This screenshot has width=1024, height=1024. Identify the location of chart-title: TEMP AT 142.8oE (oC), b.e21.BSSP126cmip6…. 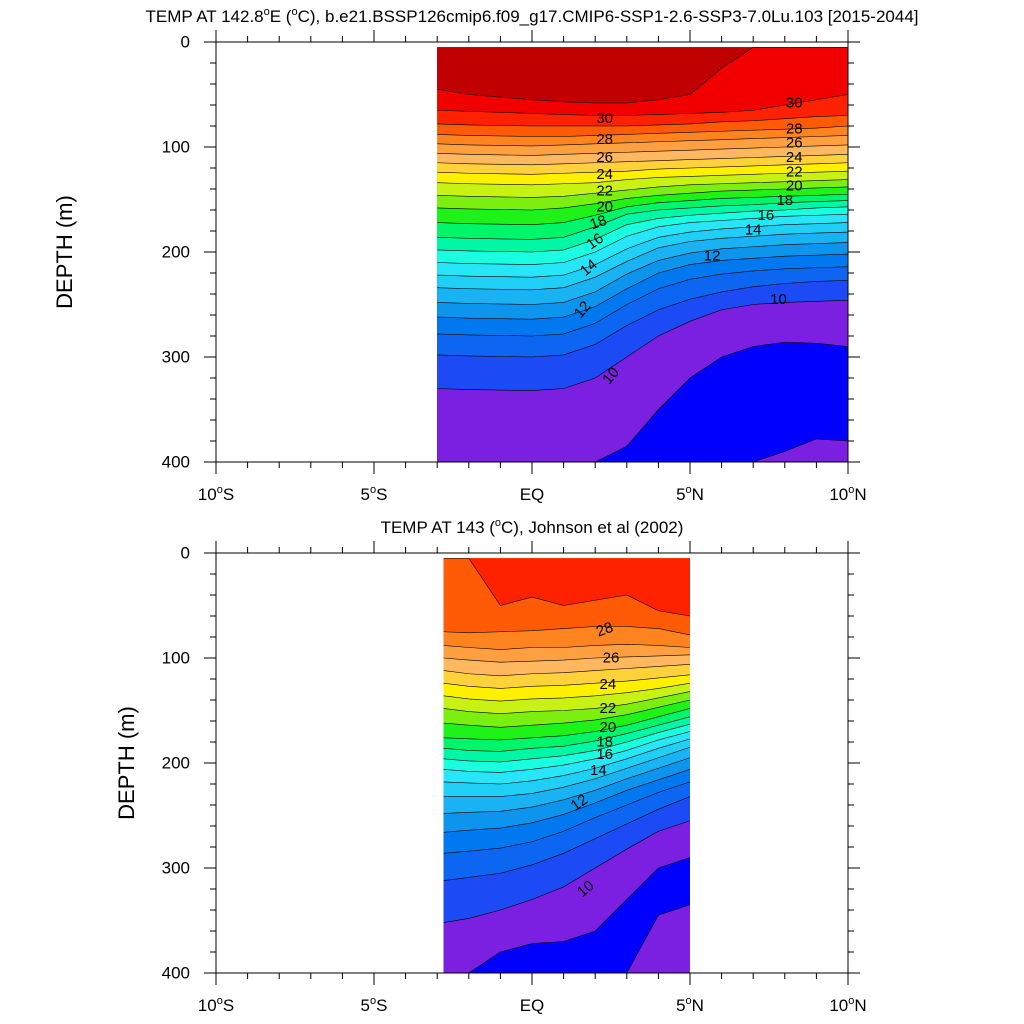
(532, 16).